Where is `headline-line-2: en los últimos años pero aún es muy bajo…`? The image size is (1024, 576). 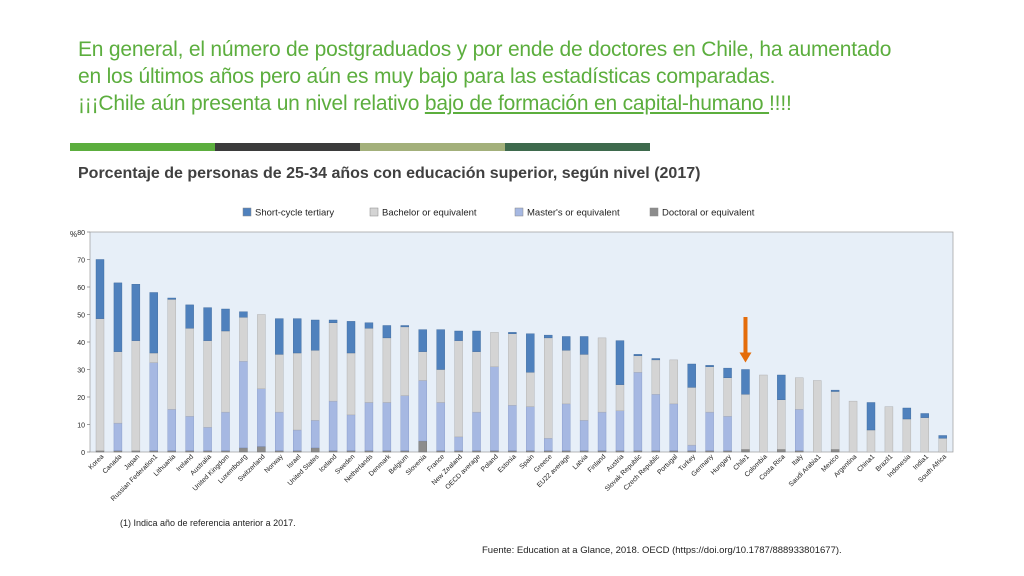 headline-line-2: en los últimos años pero aún es muy bajo… is located at coordinates (427, 76).